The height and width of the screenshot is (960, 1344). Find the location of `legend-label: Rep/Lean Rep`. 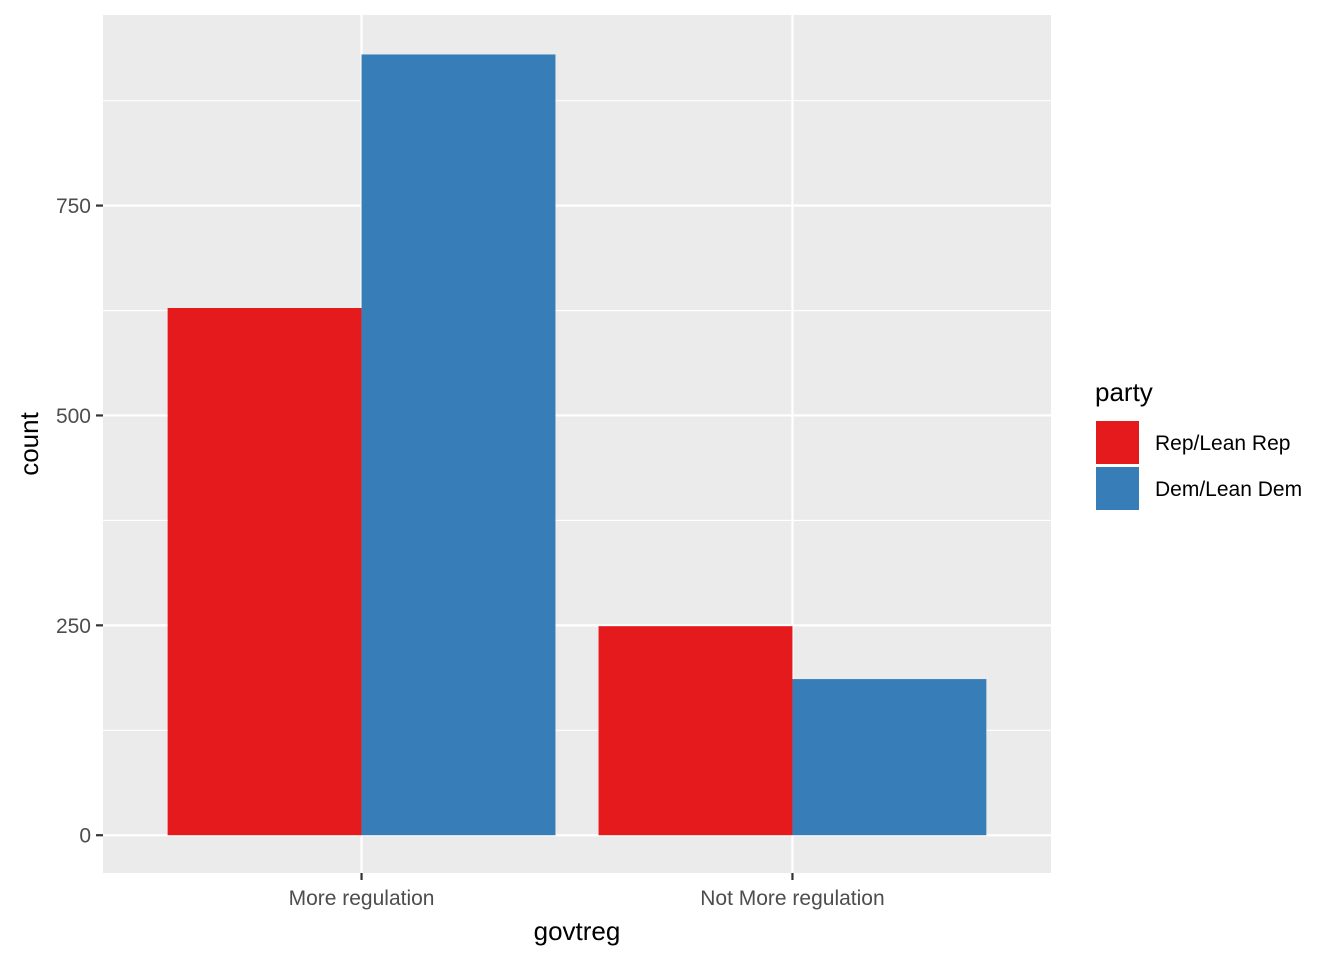

legend-label: Rep/Lean Rep is located at coordinates (1222, 443).